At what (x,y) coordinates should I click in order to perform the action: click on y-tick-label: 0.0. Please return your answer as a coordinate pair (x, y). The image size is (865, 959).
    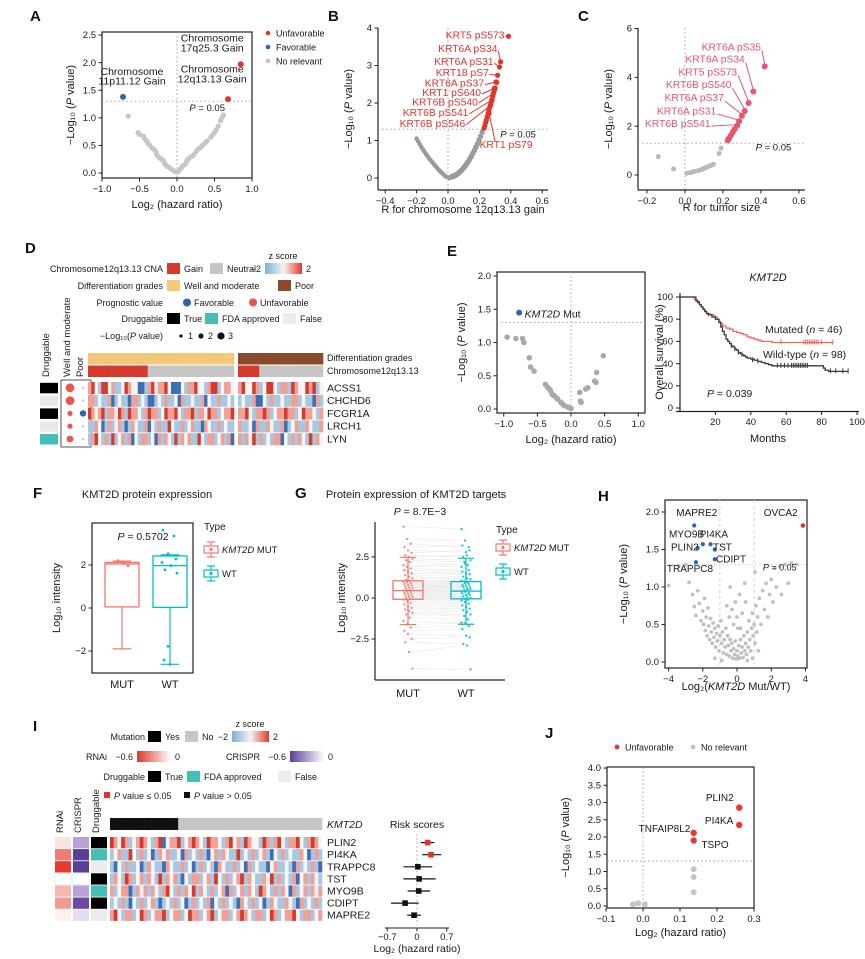
    Looking at the image, I should click on (594, 906).